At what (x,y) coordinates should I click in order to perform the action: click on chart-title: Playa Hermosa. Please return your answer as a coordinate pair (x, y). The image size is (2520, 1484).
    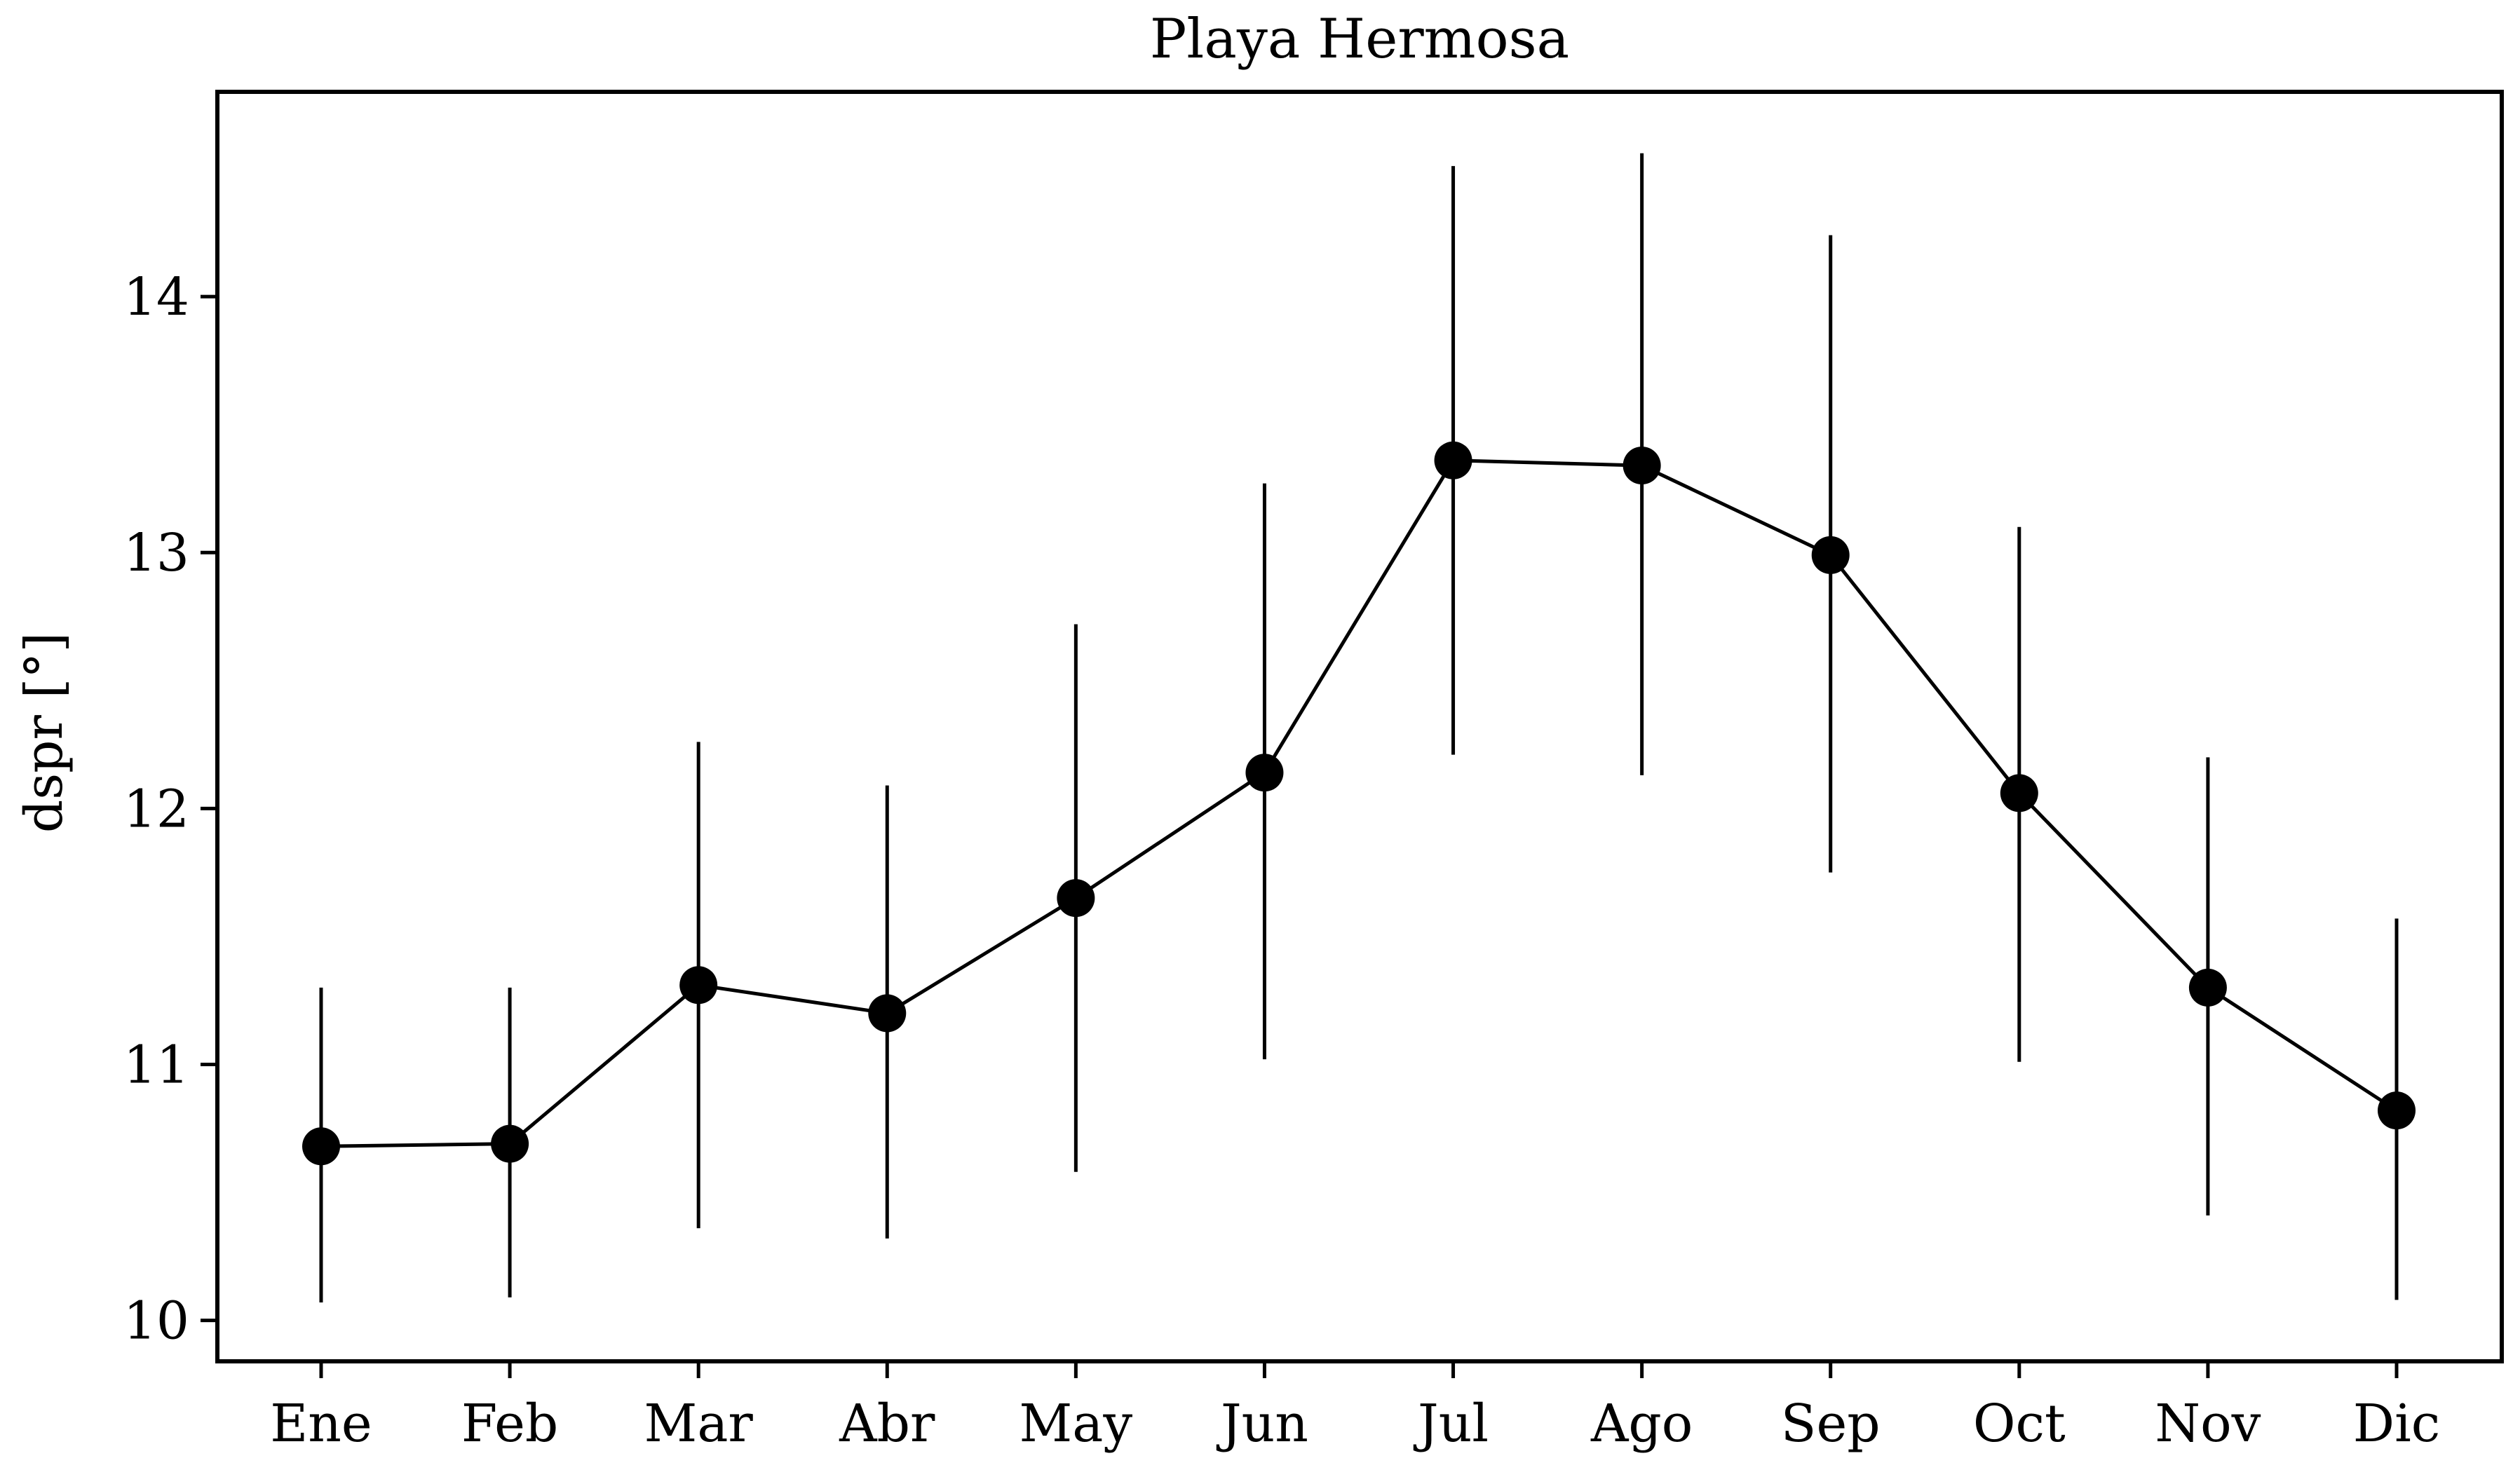
    Looking at the image, I should click on (1359, 39).